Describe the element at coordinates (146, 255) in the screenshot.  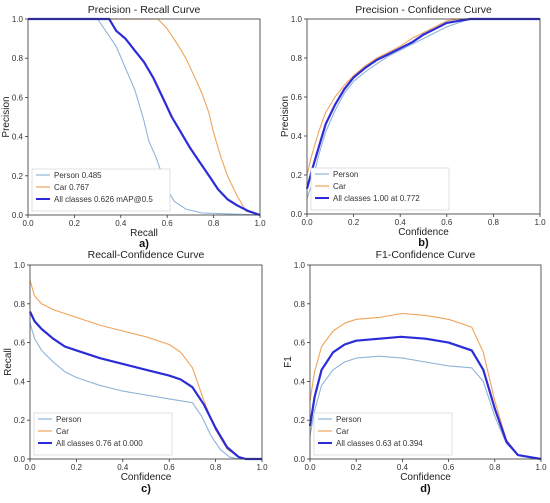
I see `chart-title: Recall-Confidence Curve` at that location.